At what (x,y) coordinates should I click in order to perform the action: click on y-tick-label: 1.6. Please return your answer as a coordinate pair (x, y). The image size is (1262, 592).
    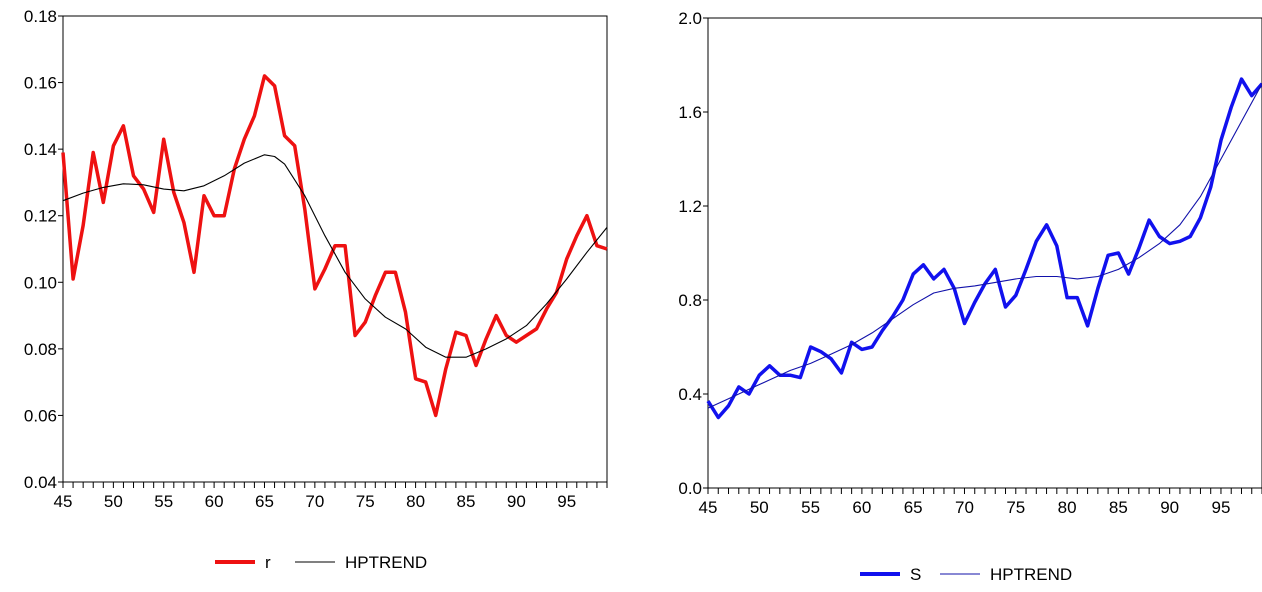
    Looking at the image, I should click on (690, 112).